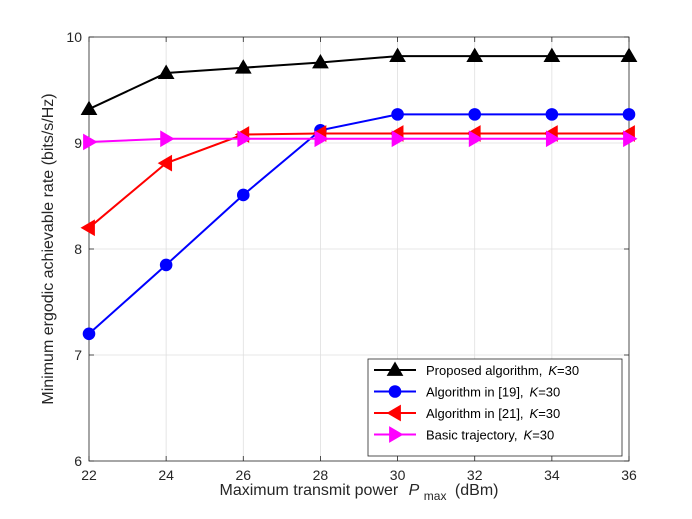  I want to click on legend-label: Proposed algorithm, K=30, so click(502, 370).